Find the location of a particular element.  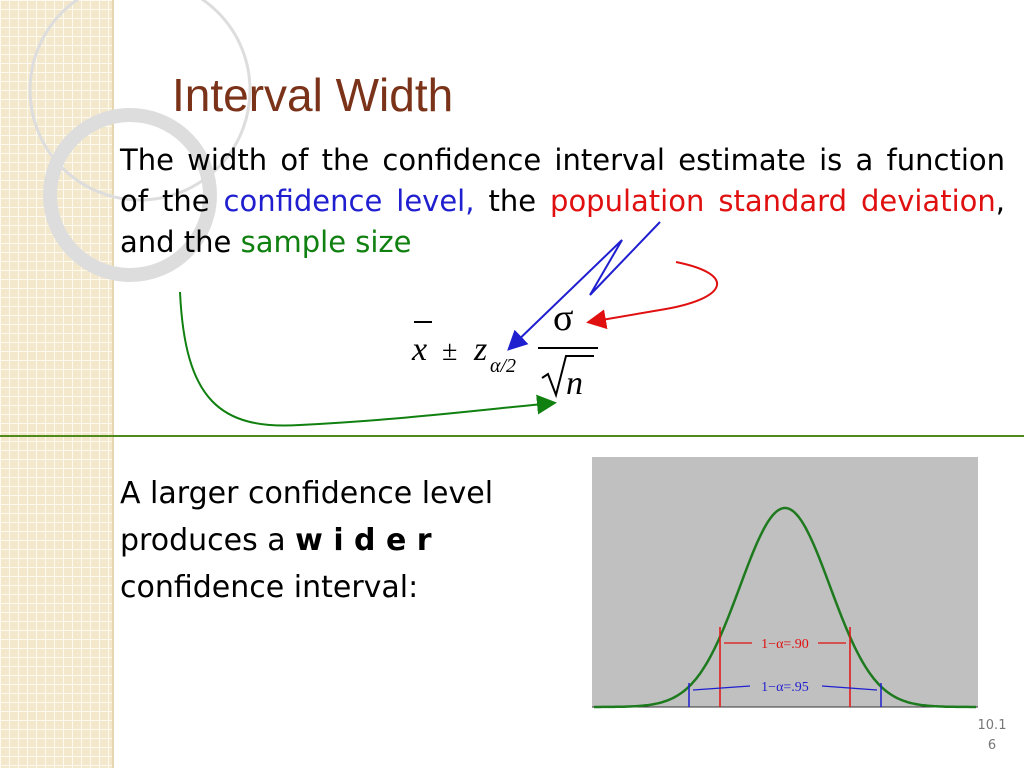

text-run: A larger confidence level produces a is located at coordinates (307, 517).